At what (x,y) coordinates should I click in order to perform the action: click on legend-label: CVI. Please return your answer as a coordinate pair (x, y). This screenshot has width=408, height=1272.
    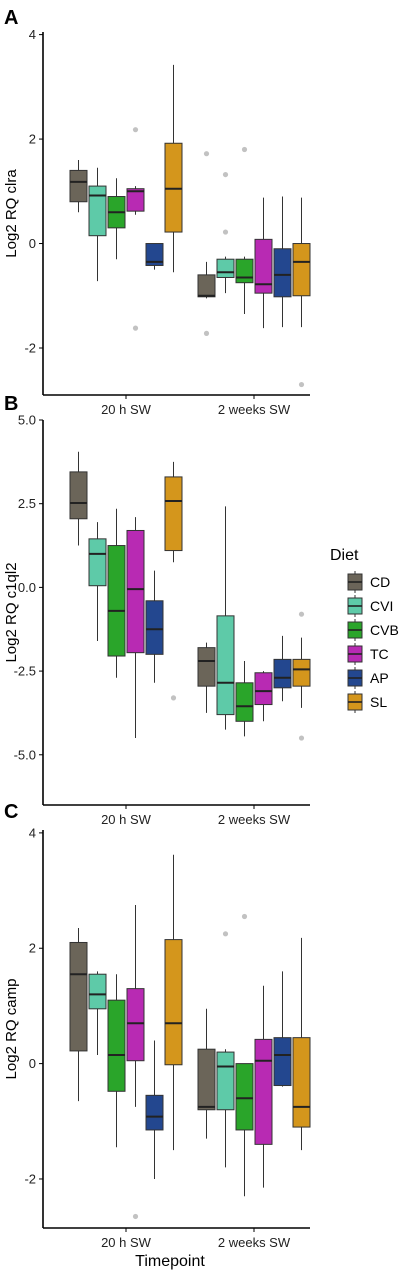
    Looking at the image, I should click on (381, 606).